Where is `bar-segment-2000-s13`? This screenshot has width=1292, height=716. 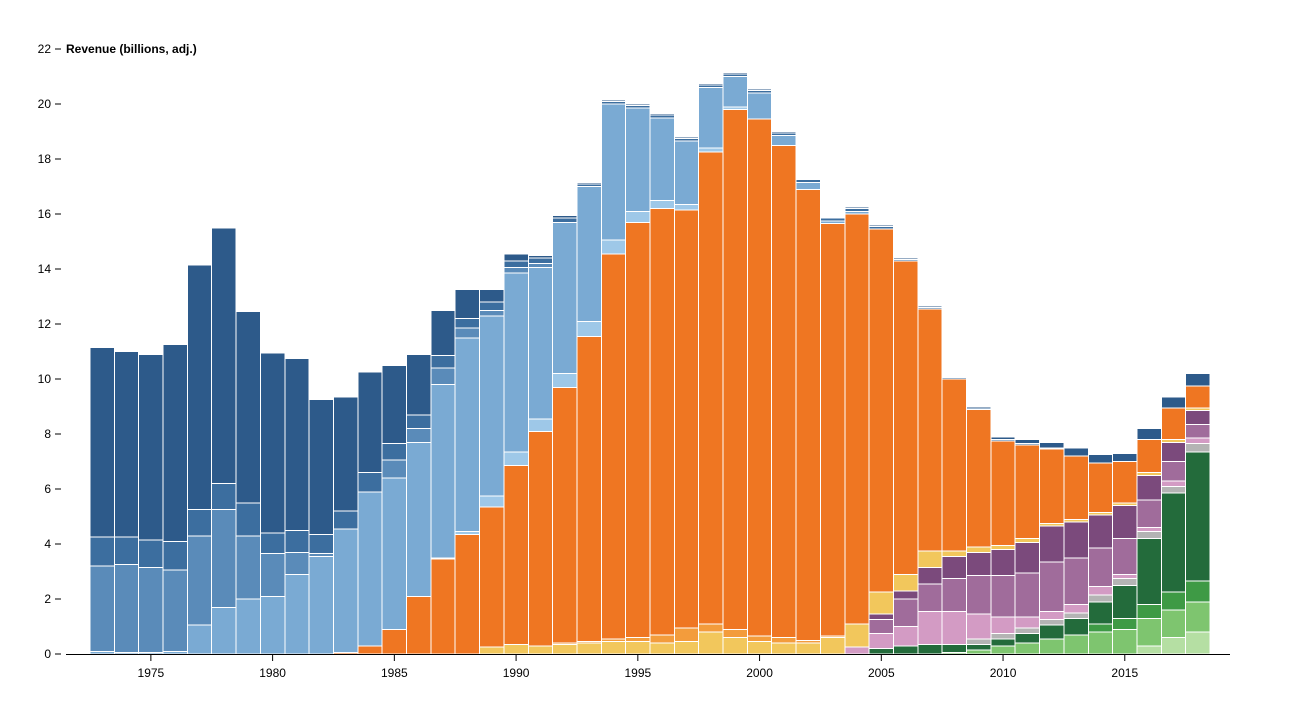
bar-segment-2000-s13 is located at coordinates (759, 106).